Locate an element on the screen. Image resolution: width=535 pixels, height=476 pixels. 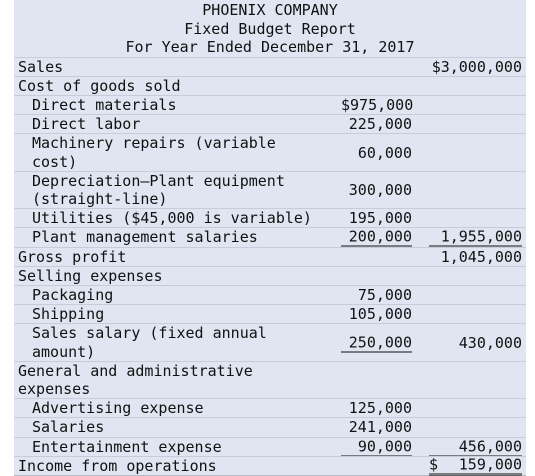
amount-column-2: 1,045,000 is located at coordinates (481, 256).